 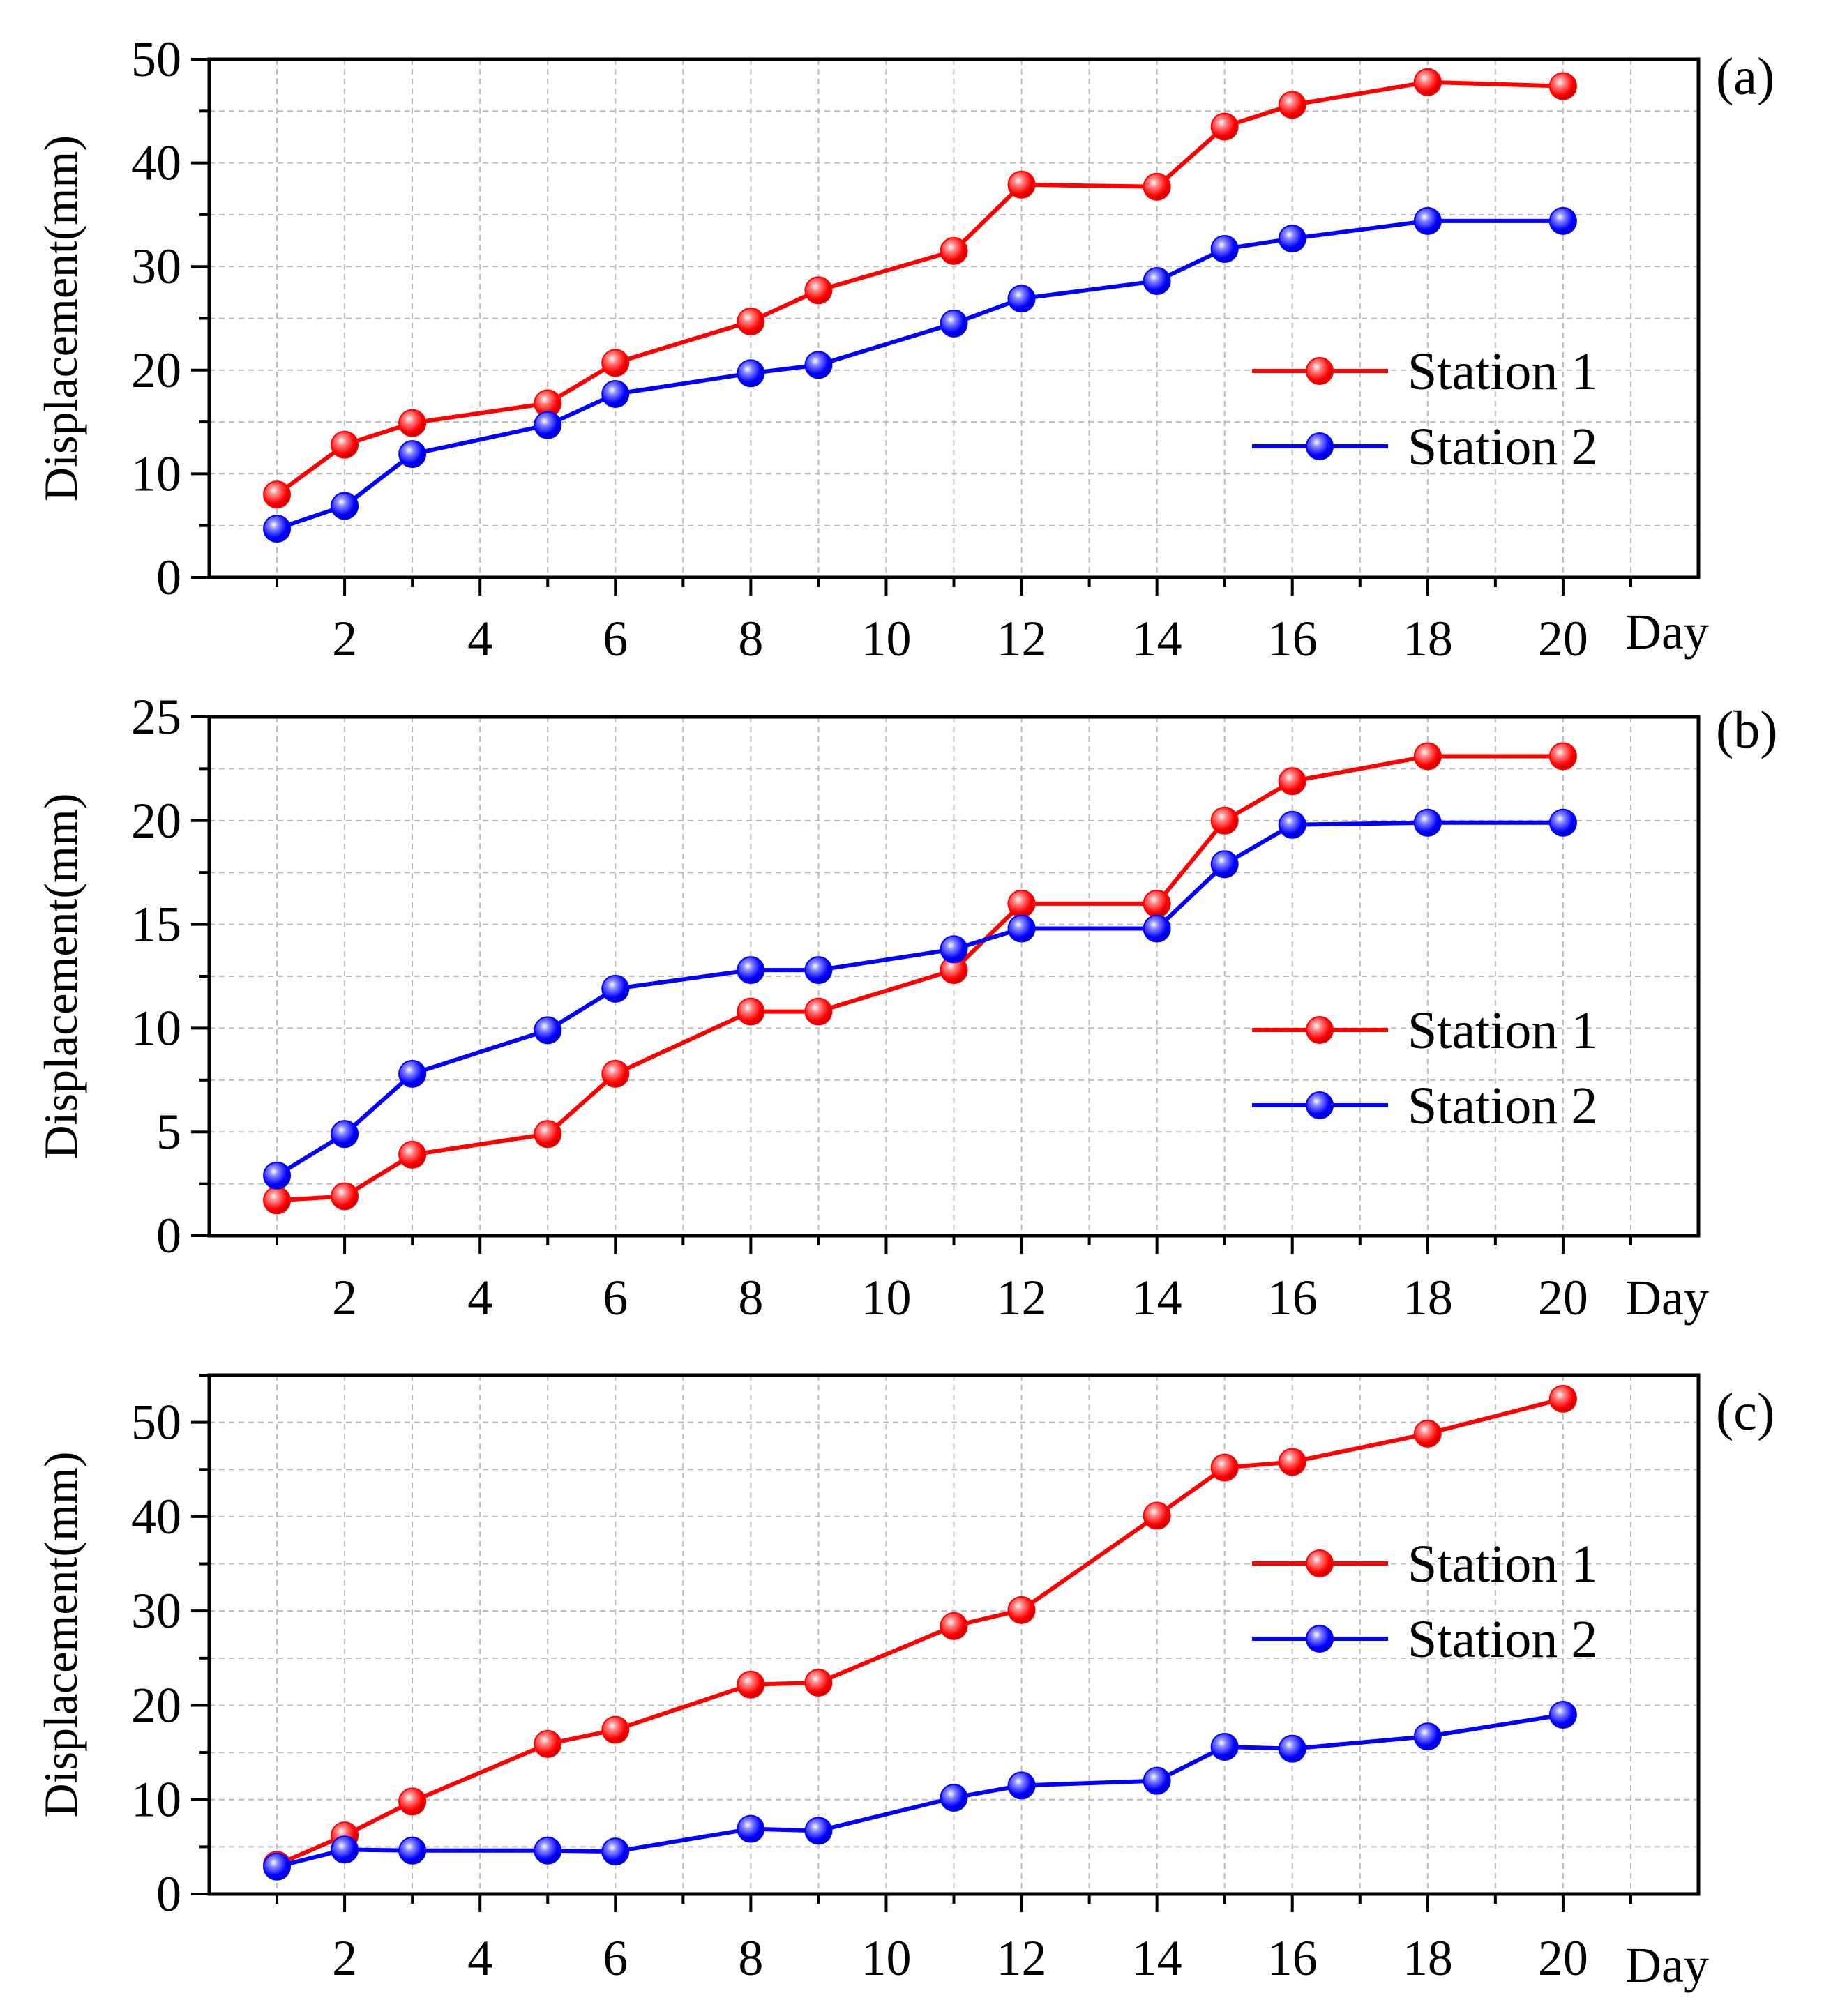 I want to click on y-tick-label: 15, so click(x=156, y=925).